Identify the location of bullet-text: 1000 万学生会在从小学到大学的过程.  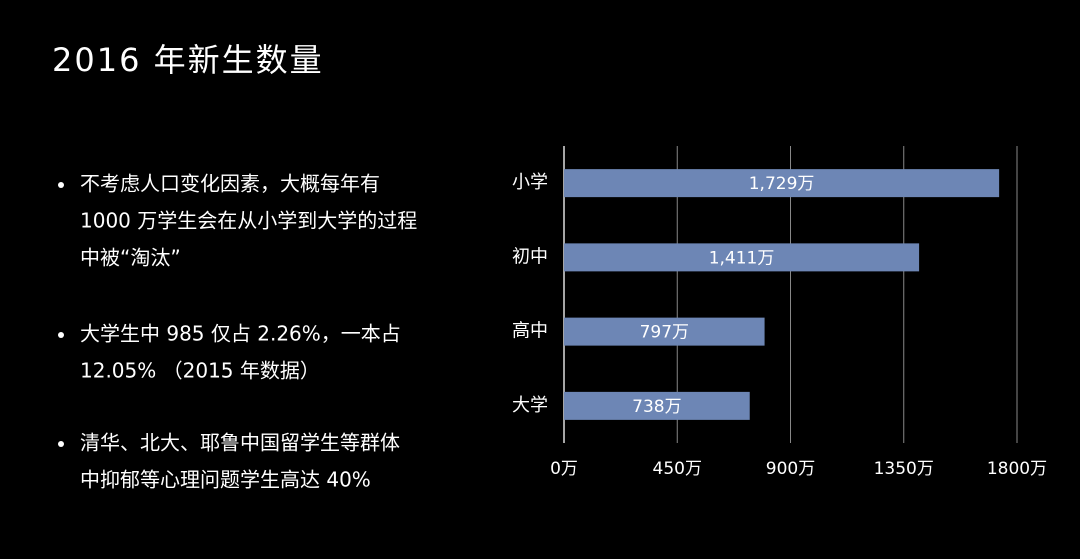
(248, 221).